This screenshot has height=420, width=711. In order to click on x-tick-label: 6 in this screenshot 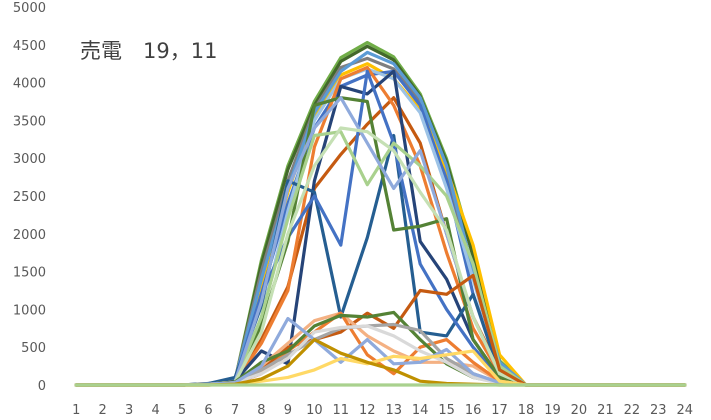, I will do `click(208, 410)`.